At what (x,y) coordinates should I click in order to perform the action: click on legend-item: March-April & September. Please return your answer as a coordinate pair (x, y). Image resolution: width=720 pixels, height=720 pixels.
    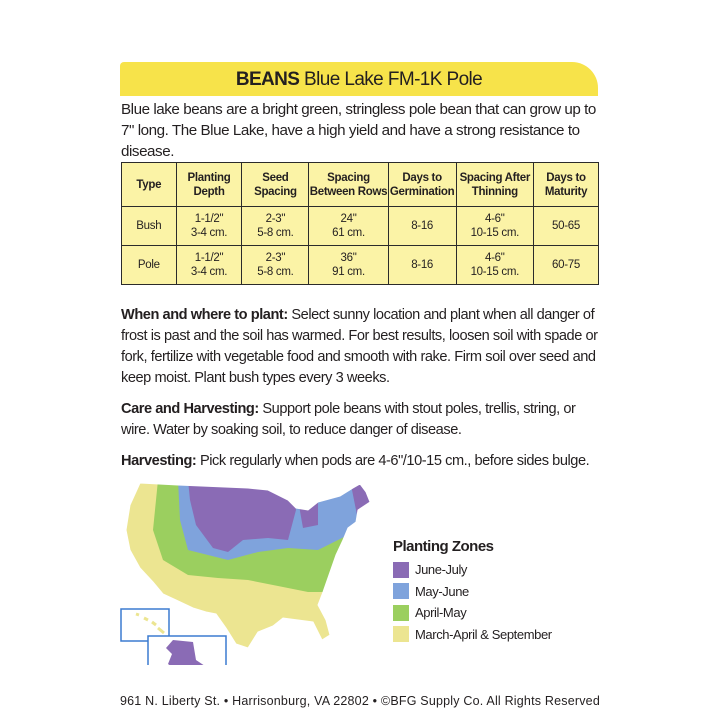
    Looking at the image, I should click on (472, 635).